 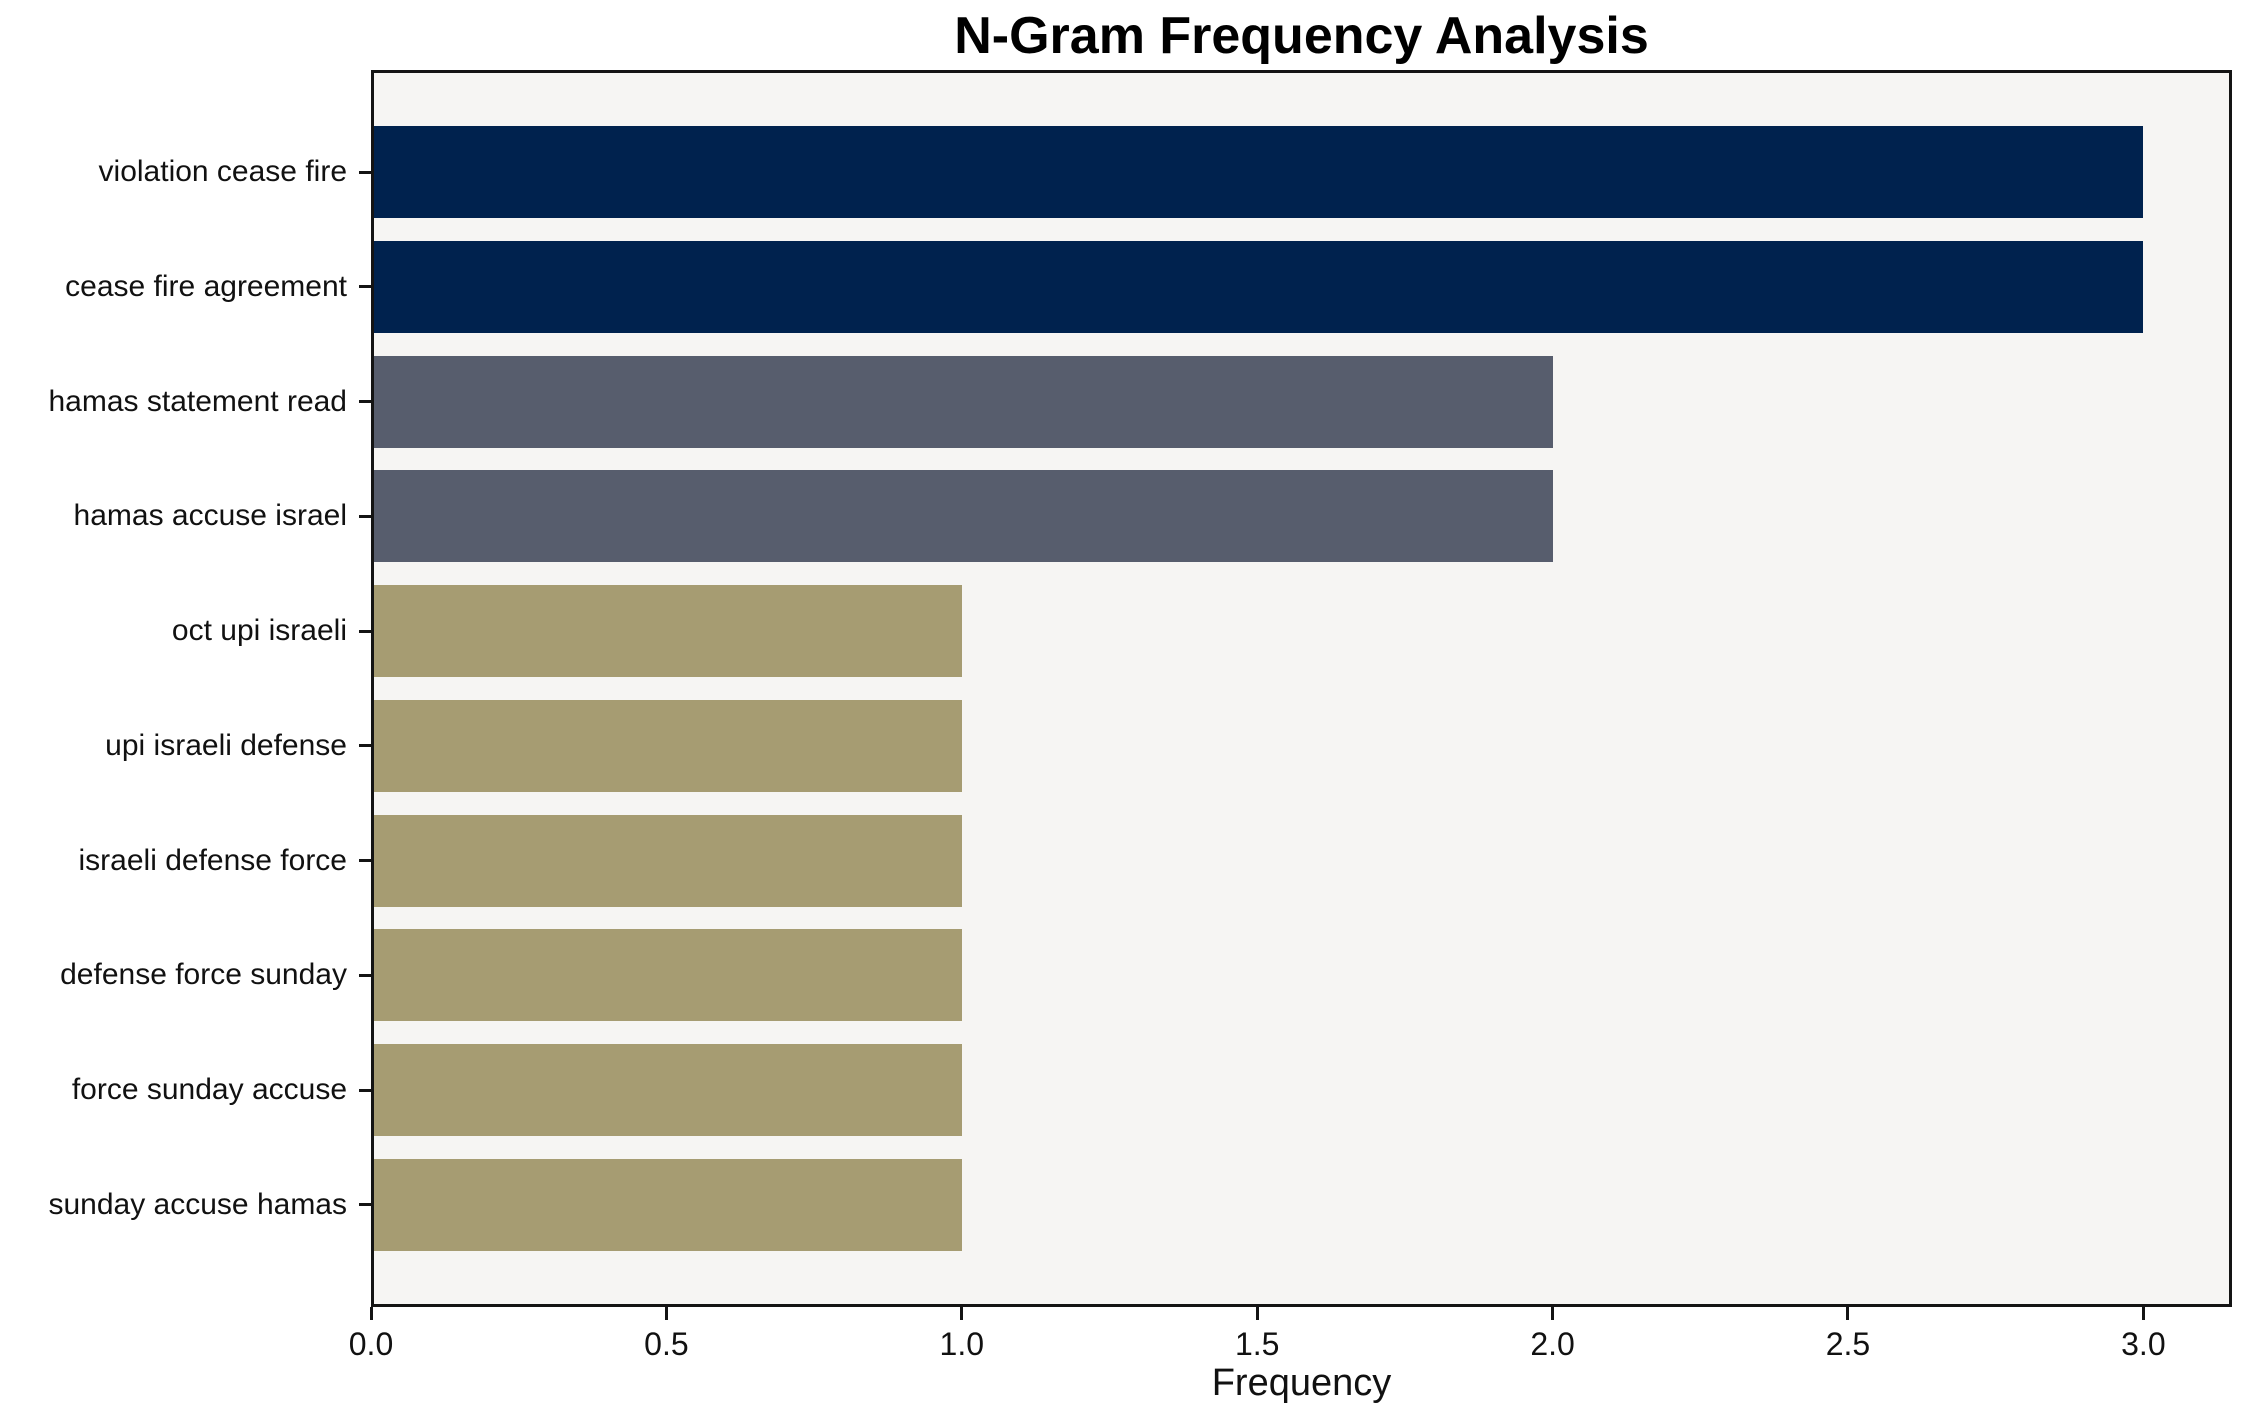 What do you see at coordinates (668, 860) in the screenshot?
I see `bar-israeli-defense-force` at bounding box center [668, 860].